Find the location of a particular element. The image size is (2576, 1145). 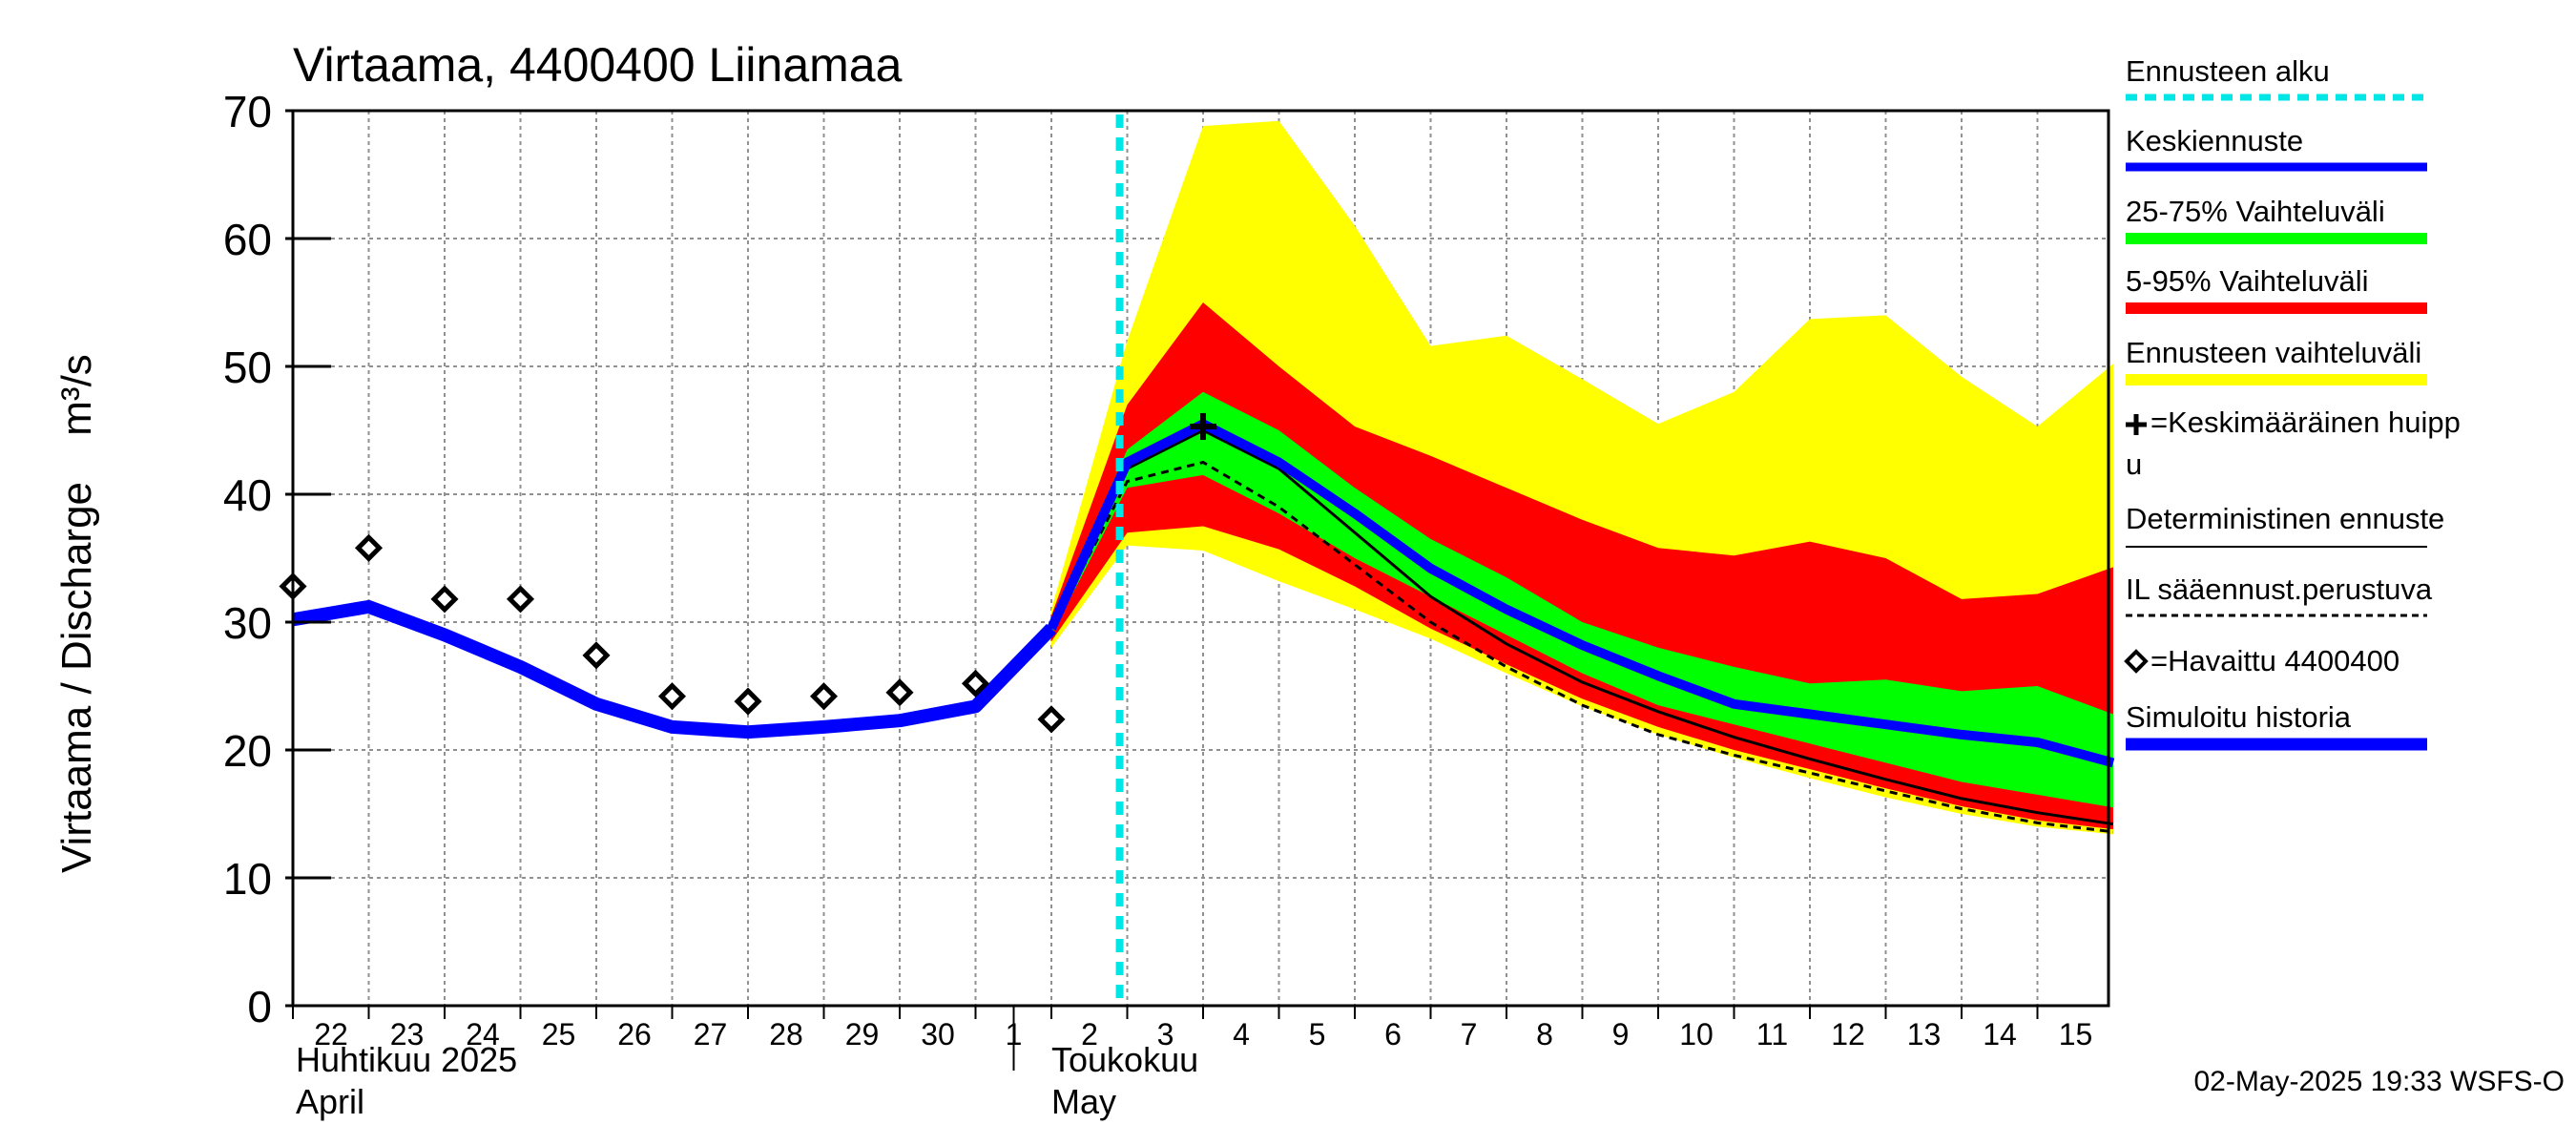

x-tick-label: 28 is located at coordinates (786, 1034).